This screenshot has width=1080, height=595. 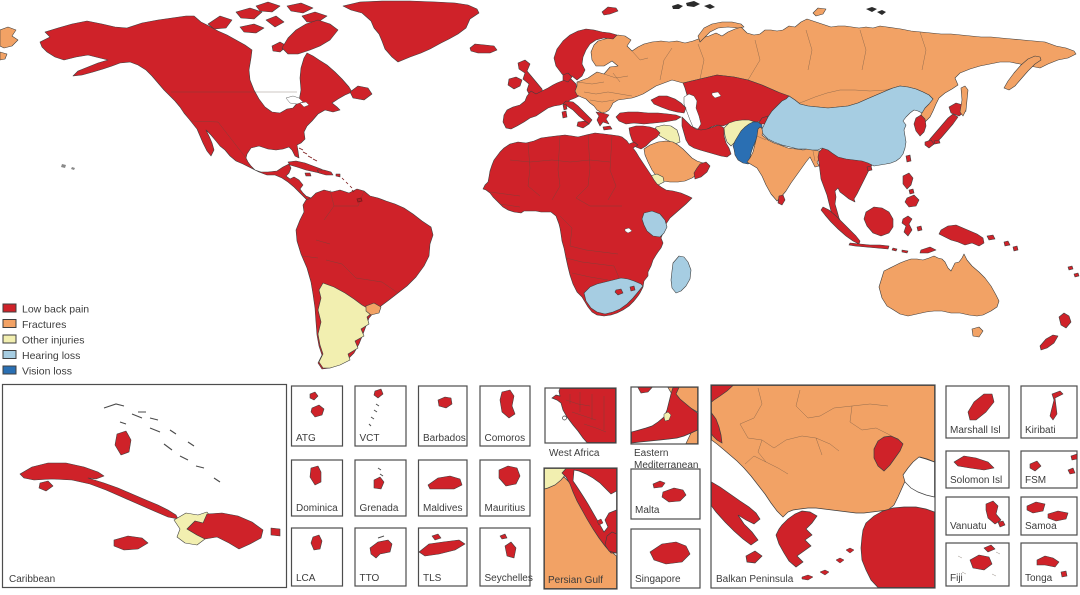 What do you see at coordinates (379, 508) in the screenshot?
I see `svg-text: Grenada` at bounding box center [379, 508].